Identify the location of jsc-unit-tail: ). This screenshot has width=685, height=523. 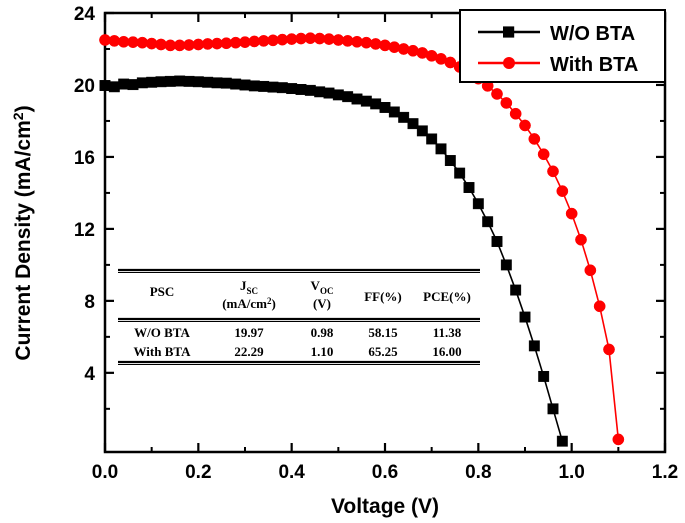
(273, 303).